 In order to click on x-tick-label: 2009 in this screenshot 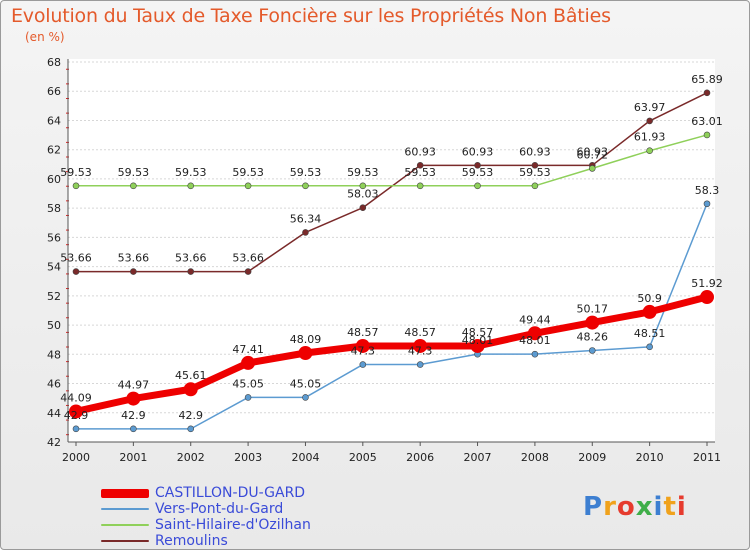, I will do `click(592, 457)`.